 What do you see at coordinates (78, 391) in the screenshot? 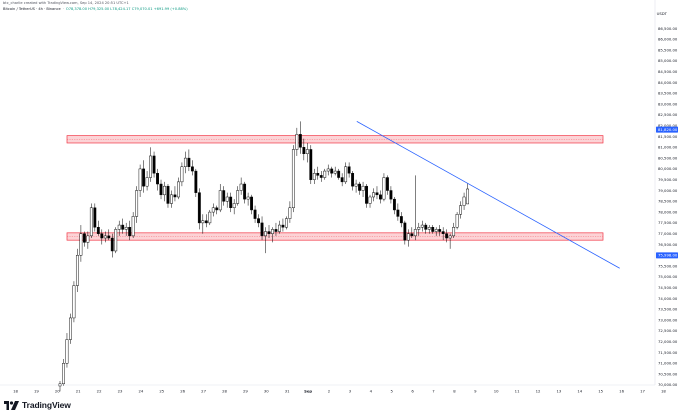
I see `time-tick-label: 21` at bounding box center [78, 391].